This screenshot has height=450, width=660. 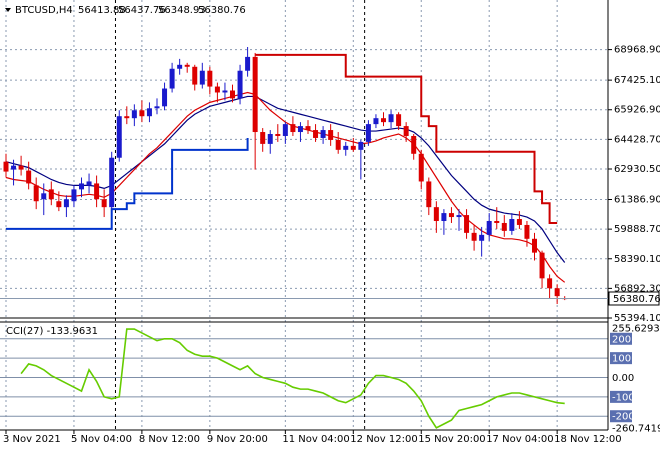 What do you see at coordinates (637, 200) in the screenshot?
I see `price-tick-label: 61386.90` at bounding box center [637, 200].